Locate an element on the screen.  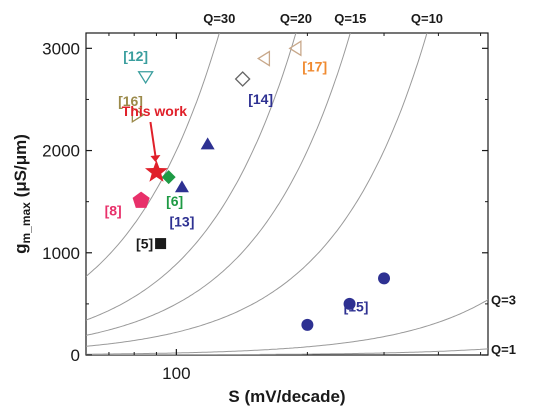
point-ref-label: [15] is located at coordinates (356, 306).